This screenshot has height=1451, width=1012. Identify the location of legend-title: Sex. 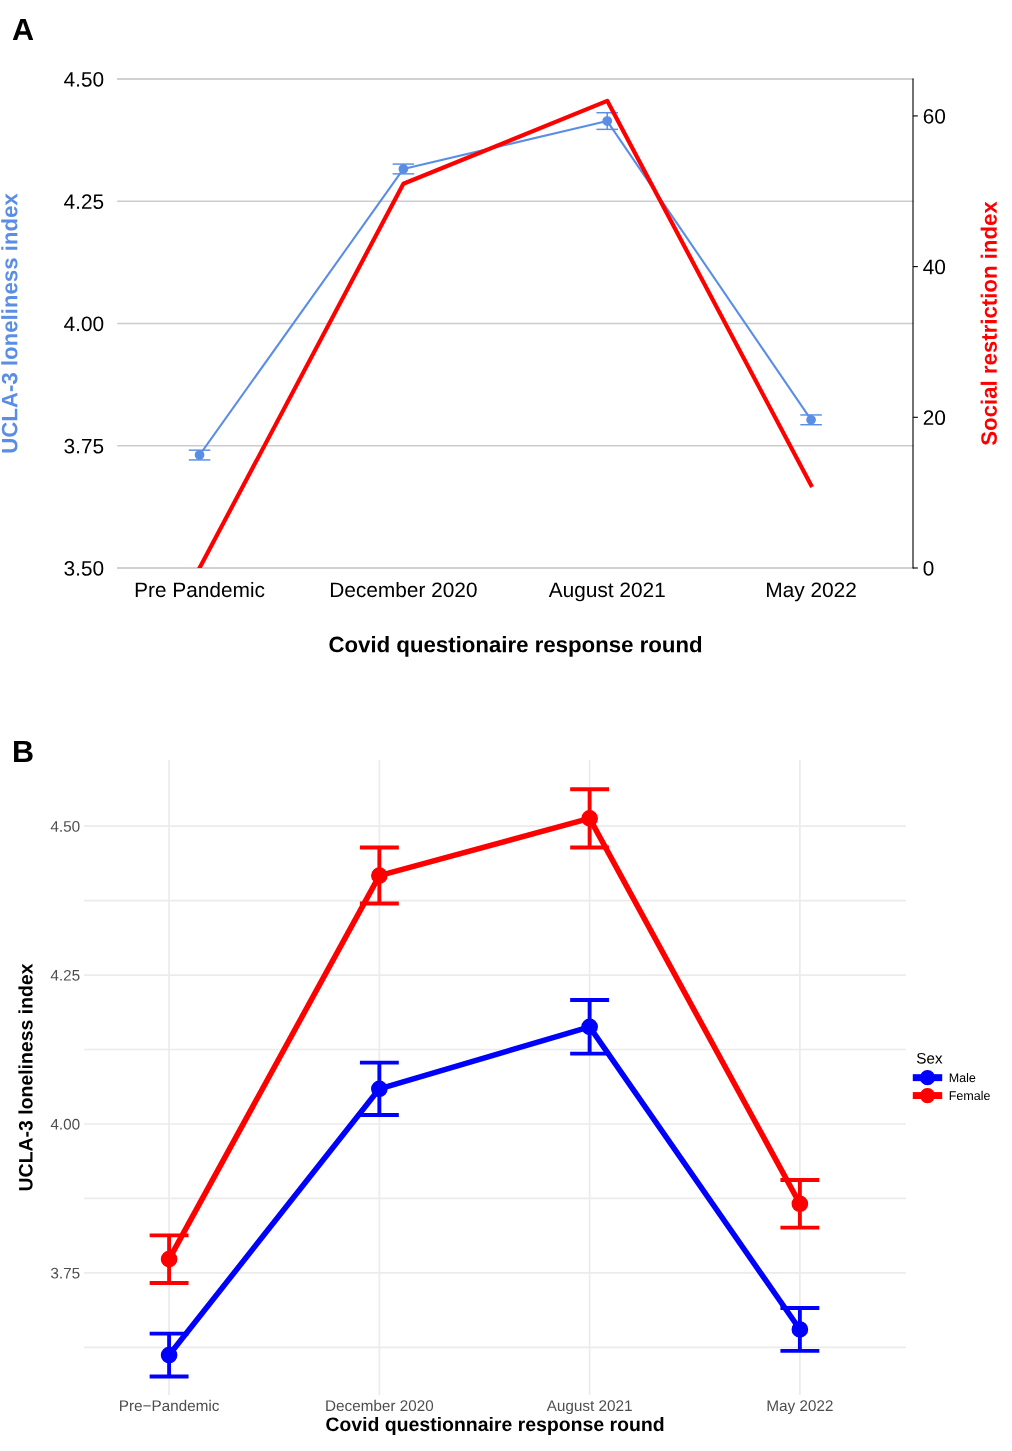
(929, 1058).